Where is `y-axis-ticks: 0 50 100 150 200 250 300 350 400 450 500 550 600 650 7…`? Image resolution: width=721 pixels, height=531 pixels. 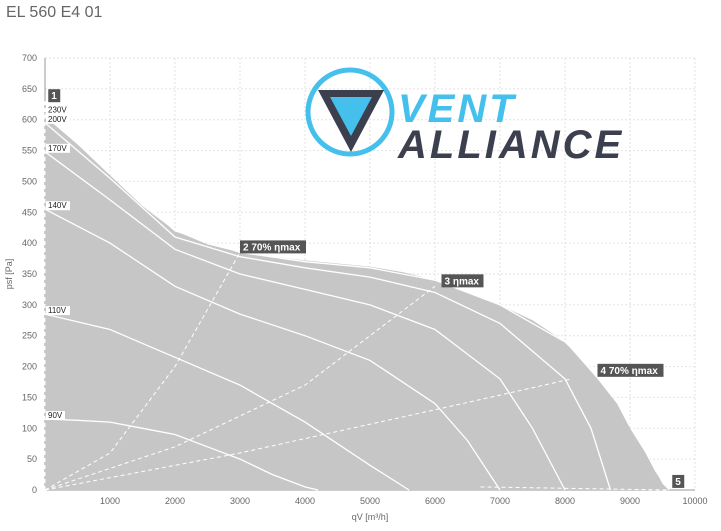 y-axis-ticks: 0 50 100 150 200 250 300 350 400 450 500 550 600 650 7… is located at coordinates (29, 274).